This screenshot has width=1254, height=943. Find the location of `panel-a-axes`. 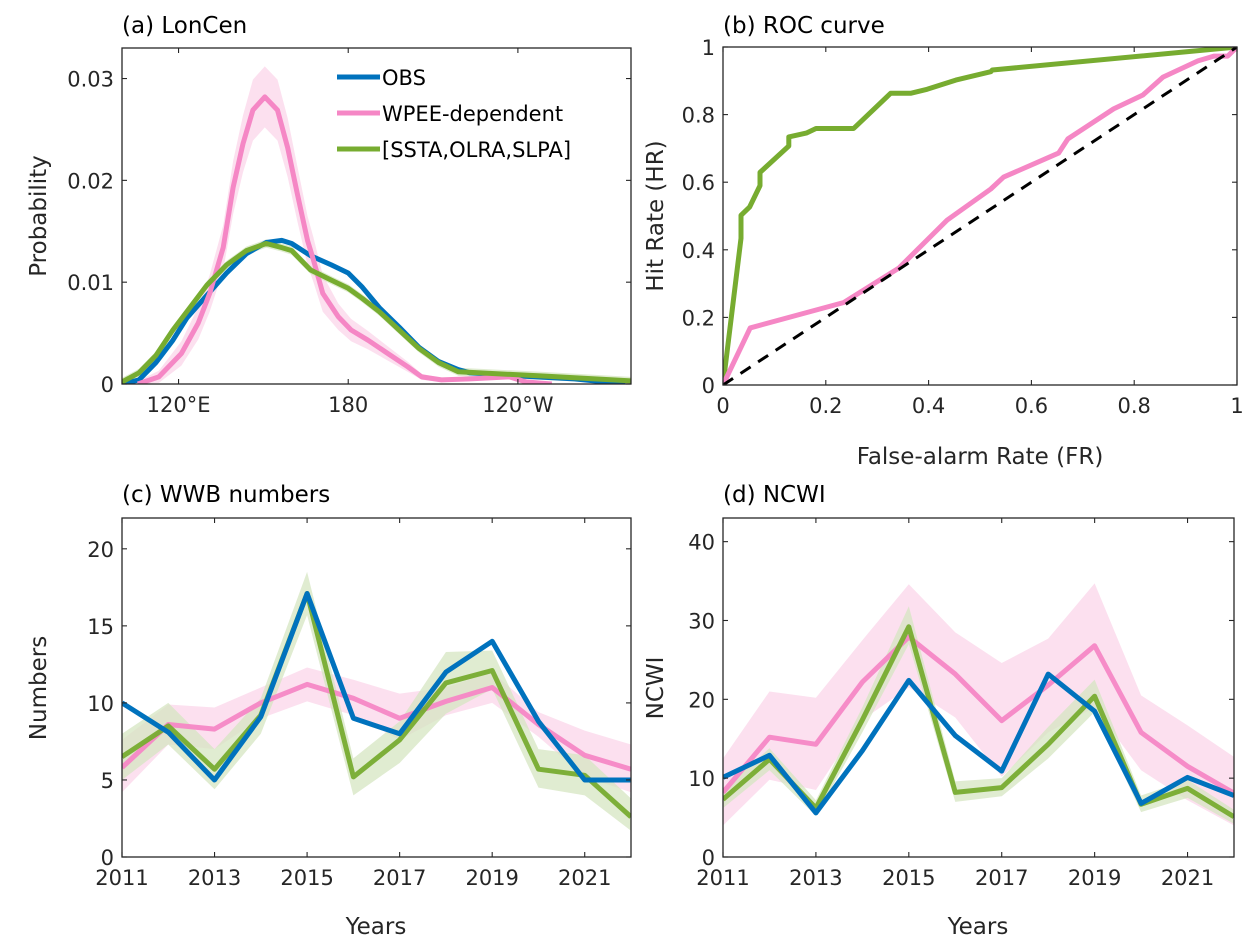

panel-a-axes is located at coordinates (376, 216).